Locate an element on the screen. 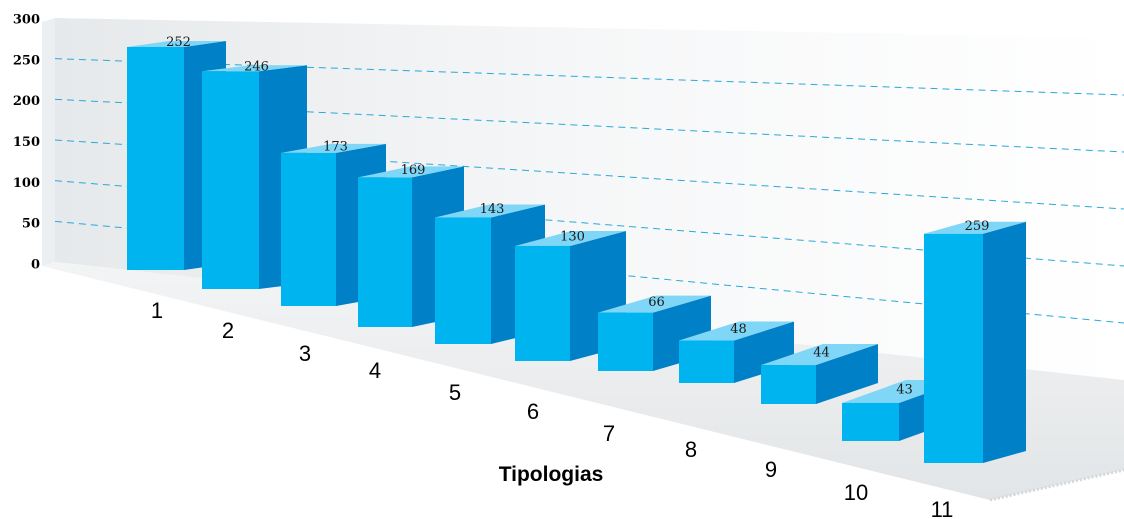 The width and height of the screenshot is (1124, 519). bar: 259 is located at coordinates (975, 341).